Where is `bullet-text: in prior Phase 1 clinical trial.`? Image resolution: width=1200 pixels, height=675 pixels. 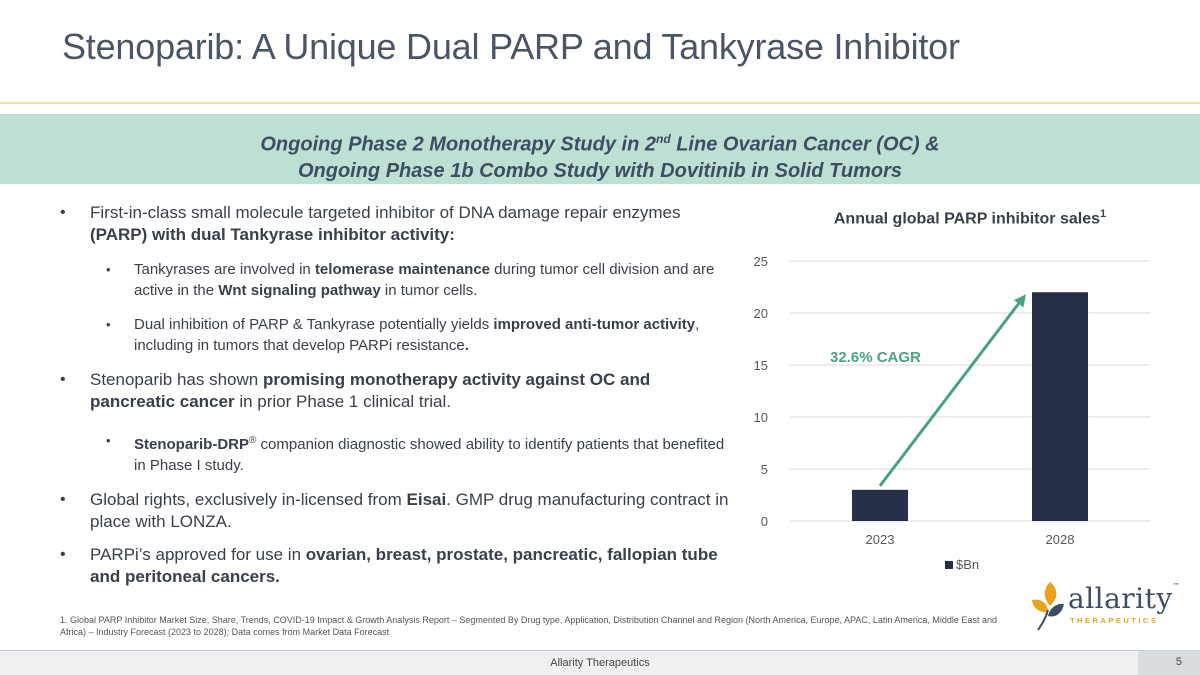 bullet-text: in prior Phase 1 clinical trial. is located at coordinates (342, 401).